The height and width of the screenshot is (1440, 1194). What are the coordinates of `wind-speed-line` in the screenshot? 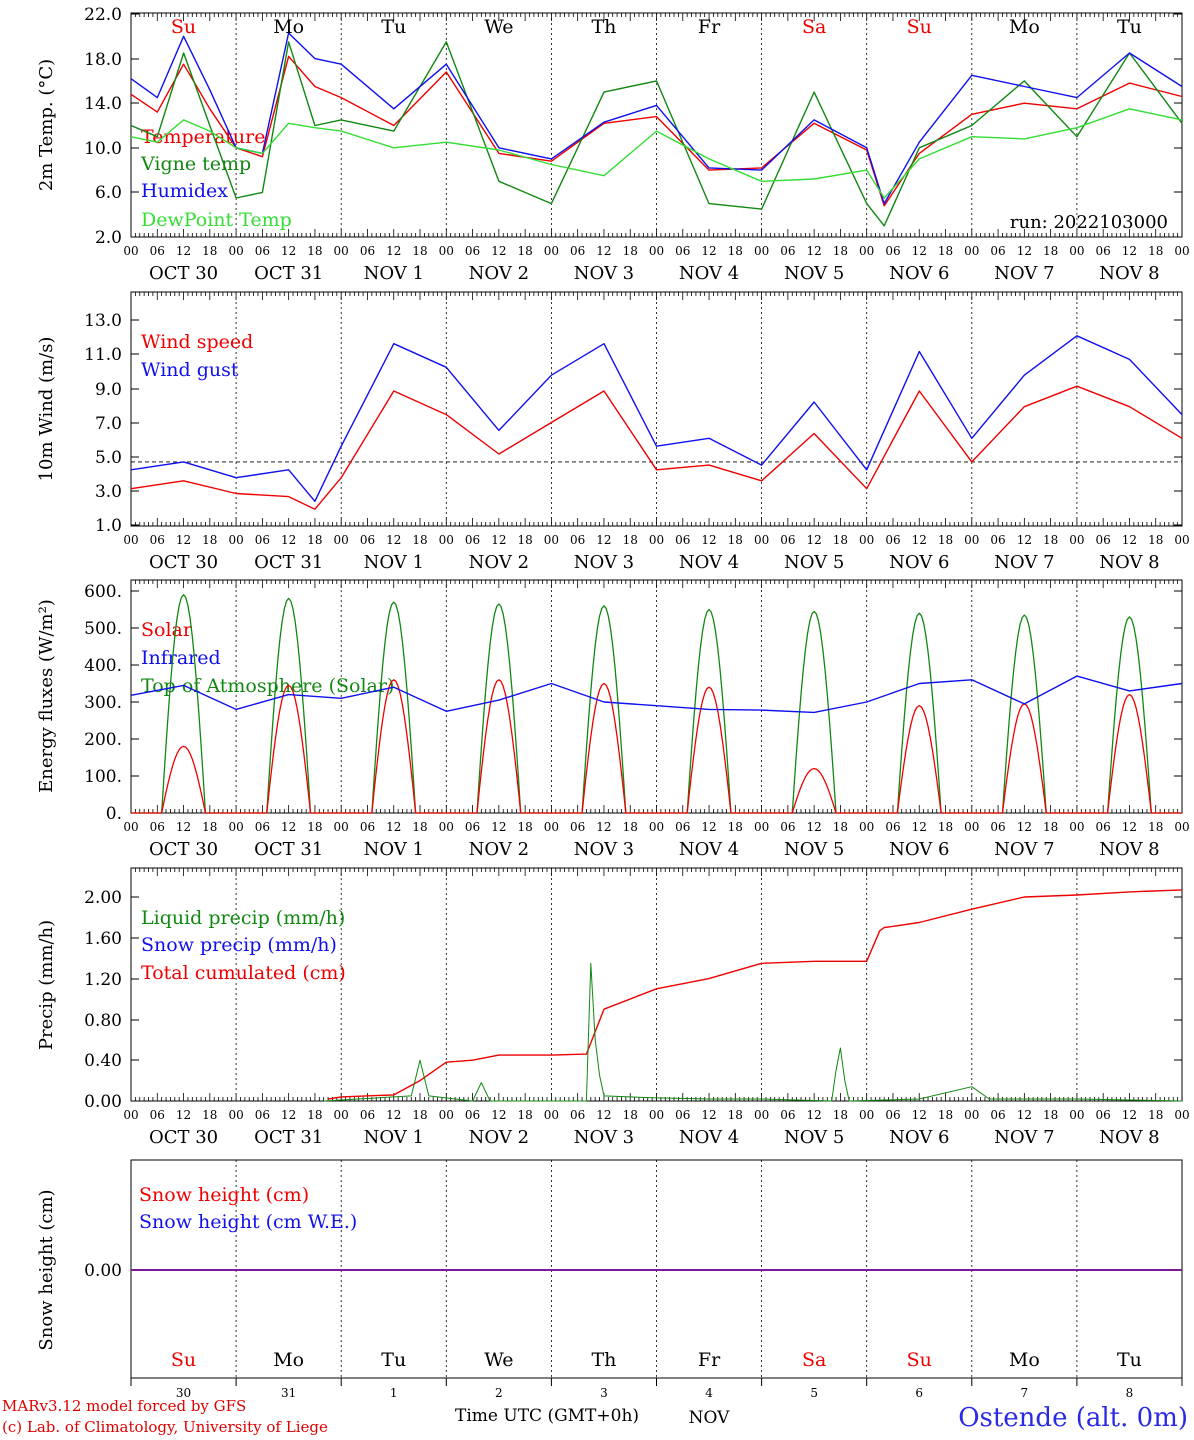 It's located at (656, 447).